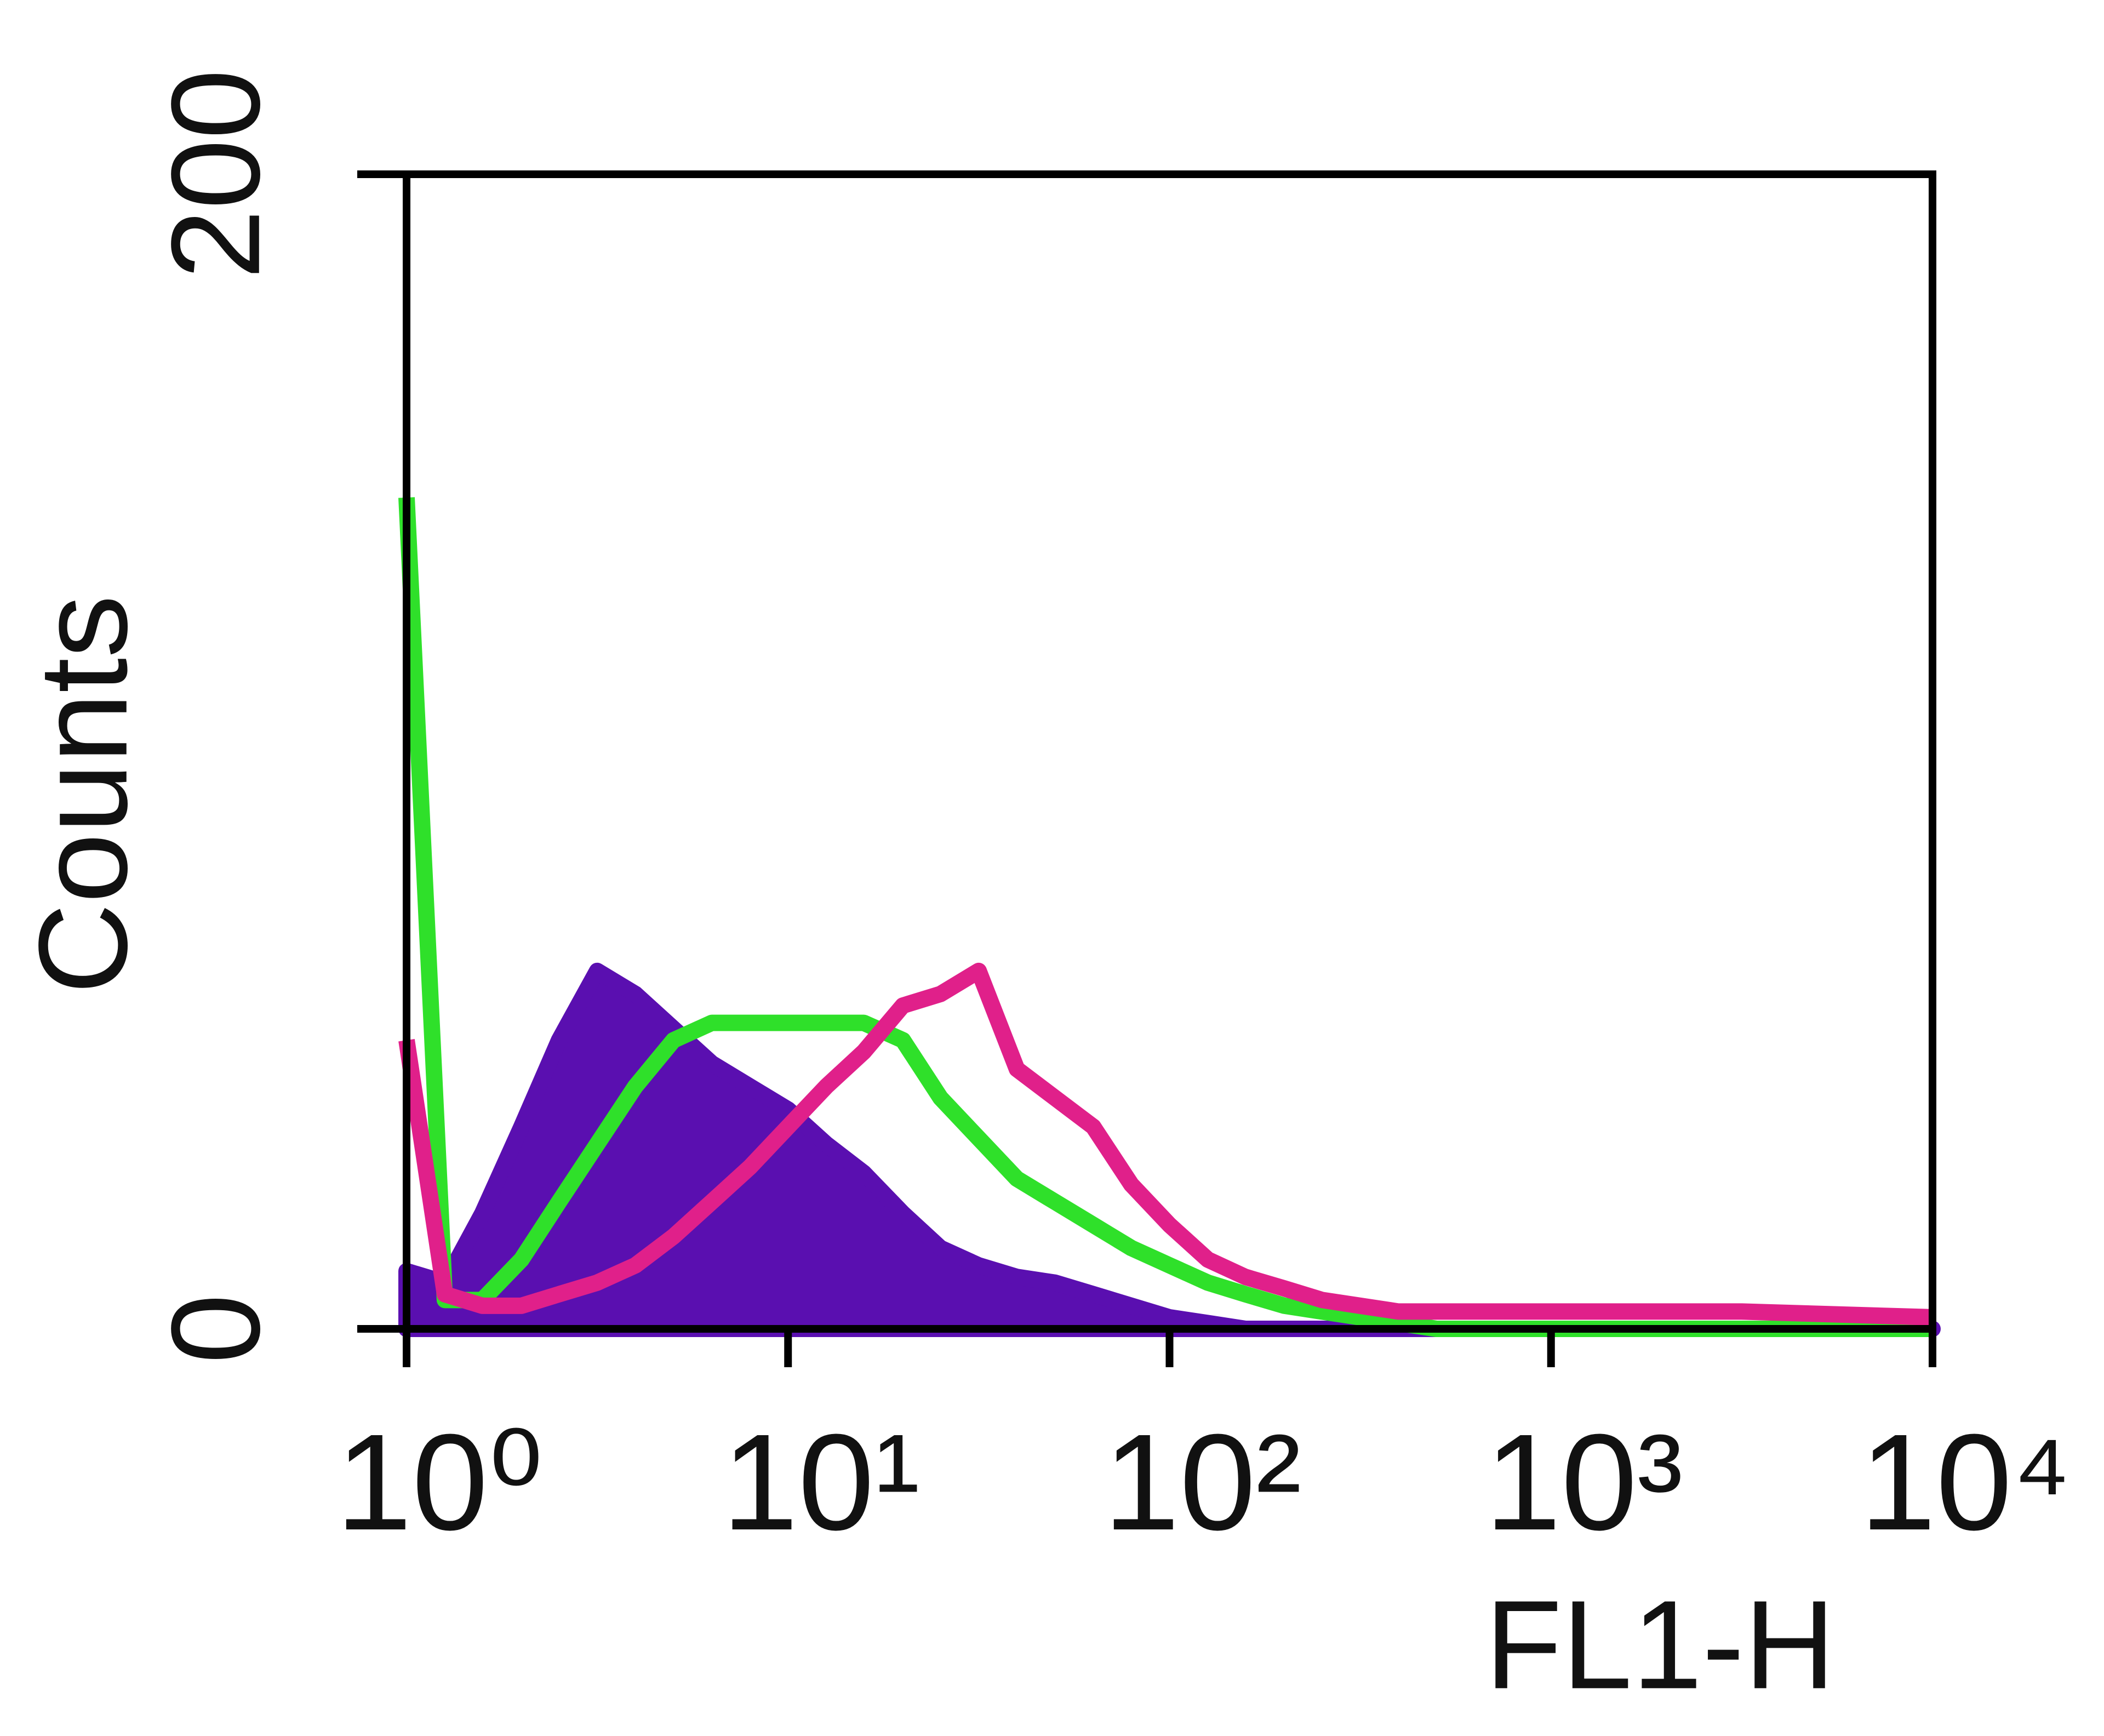 The width and height of the screenshot is (2104, 1736). Describe the element at coordinates (1203, 1482) in the screenshot. I see `x-tick-label: 10²` at that location.